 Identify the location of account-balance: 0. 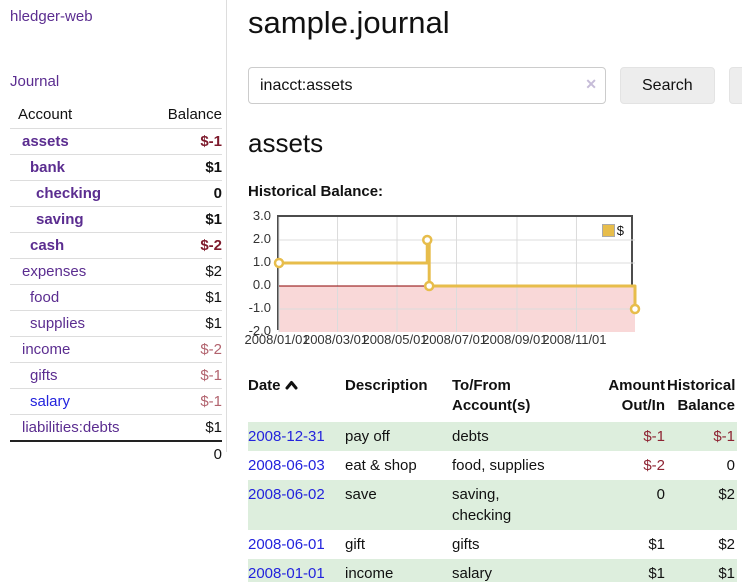
(183, 193).